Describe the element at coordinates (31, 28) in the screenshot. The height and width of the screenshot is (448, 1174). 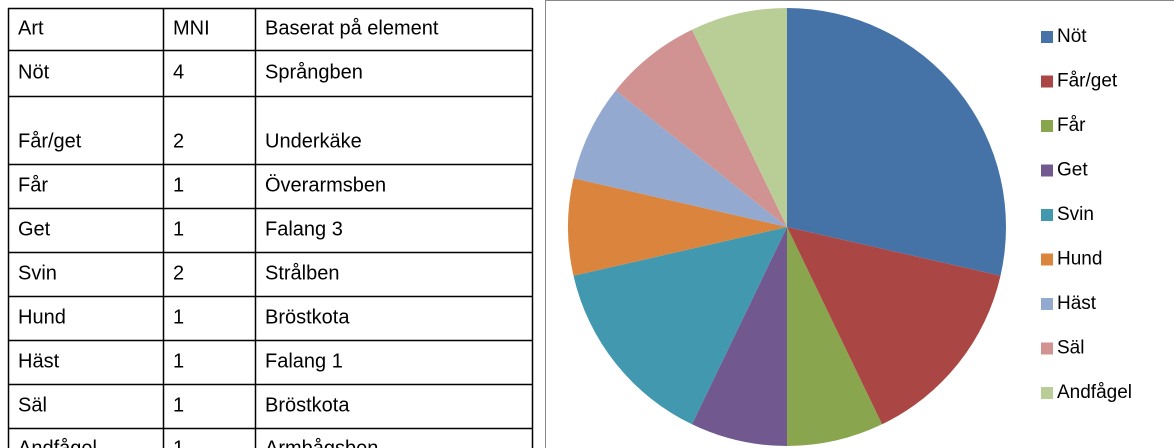
I see `table-cell: Art` at that location.